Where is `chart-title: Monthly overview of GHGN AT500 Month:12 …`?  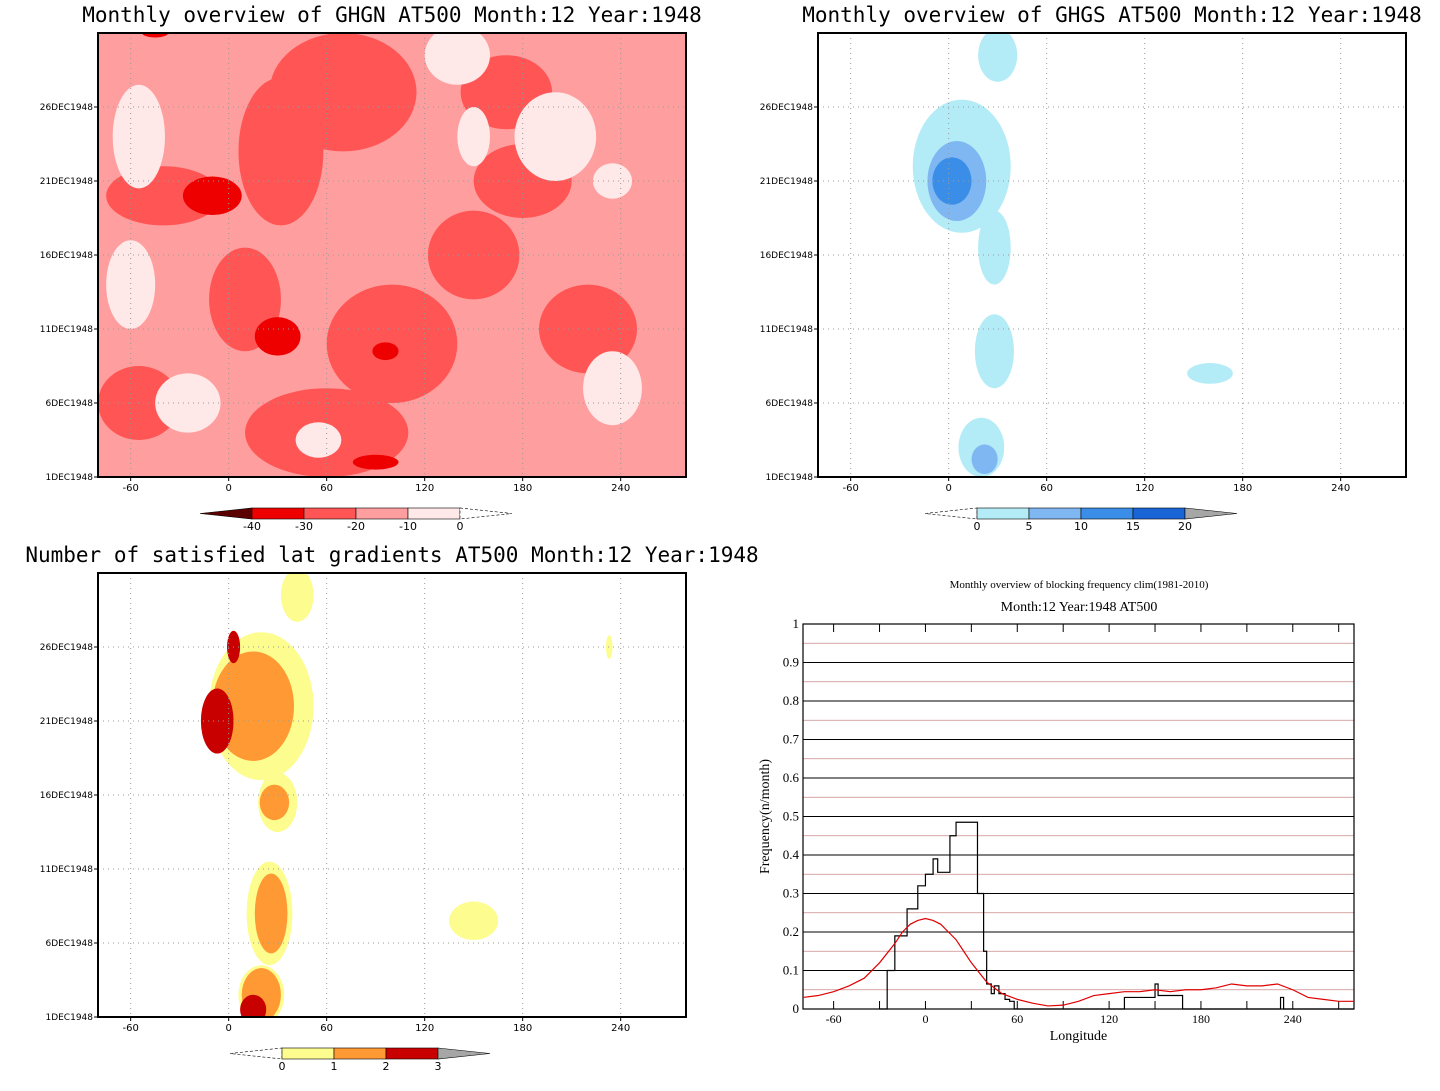
chart-title: Monthly overview of GHGN AT500 Month:12 … is located at coordinates (392, 15).